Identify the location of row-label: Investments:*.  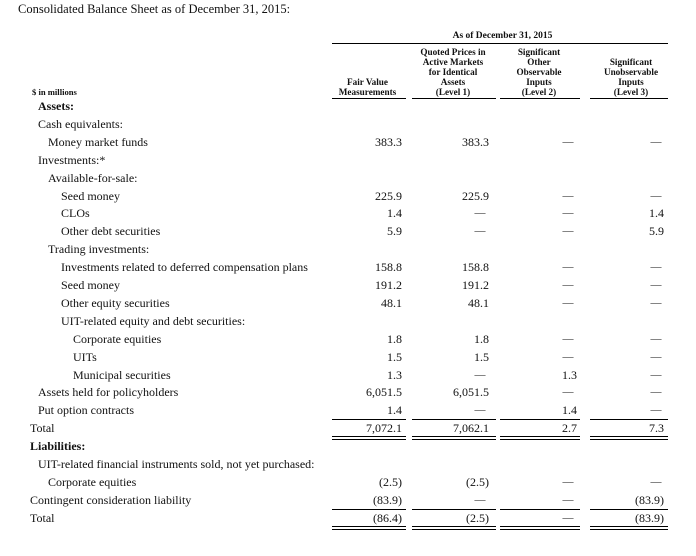
(72, 159).